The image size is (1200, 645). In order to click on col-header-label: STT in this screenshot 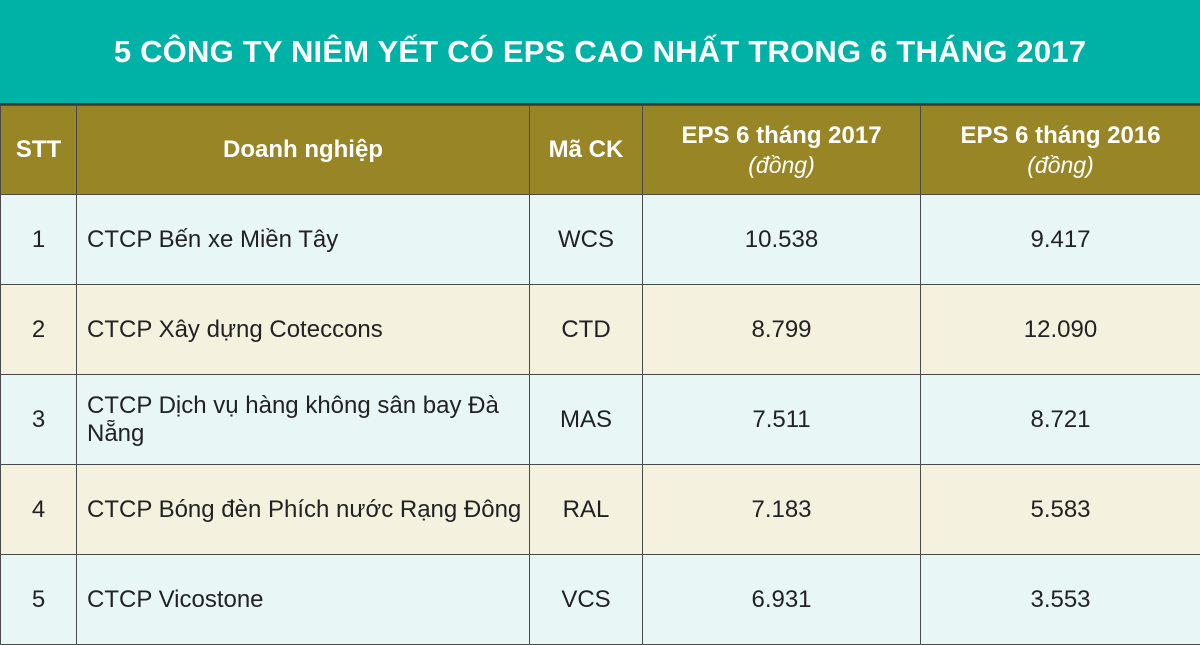, I will do `click(38, 149)`.